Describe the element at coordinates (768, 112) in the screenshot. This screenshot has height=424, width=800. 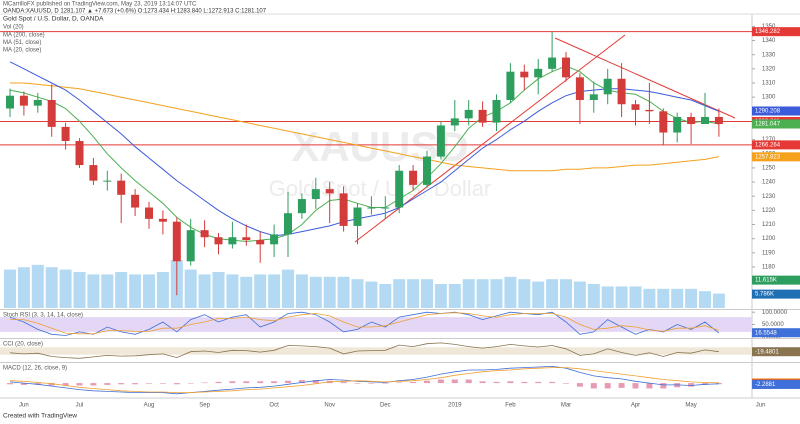
I see `price-tag: 1290.208` at that location.